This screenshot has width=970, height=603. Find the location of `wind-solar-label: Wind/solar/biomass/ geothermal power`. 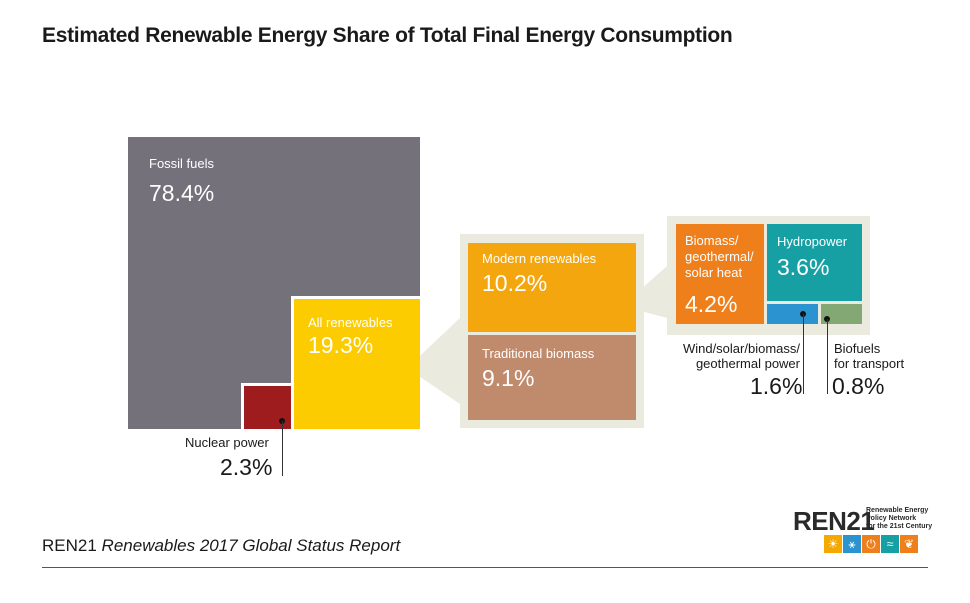

wind-solar-label: Wind/solar/biomass/ geothermal power is located at coordinates (735, 356).